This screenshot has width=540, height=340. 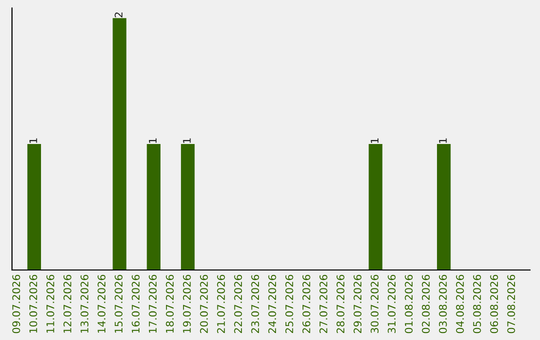 I want to click on x-tick-label: 09.07.2026, so click(x=16, y=304).